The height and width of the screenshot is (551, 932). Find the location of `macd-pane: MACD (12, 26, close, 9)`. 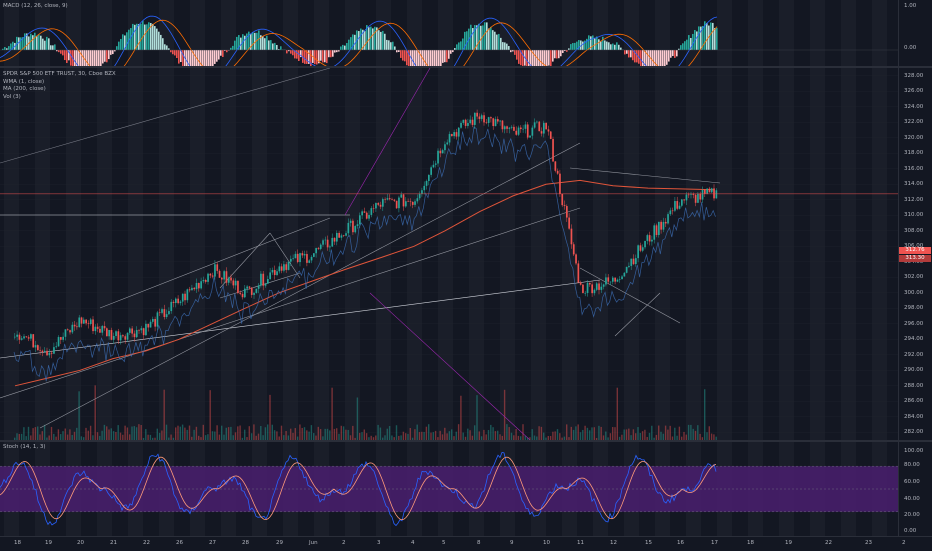

macd-pane: MACD (12, 26, close, 9) is located at coordinates (449, 33).